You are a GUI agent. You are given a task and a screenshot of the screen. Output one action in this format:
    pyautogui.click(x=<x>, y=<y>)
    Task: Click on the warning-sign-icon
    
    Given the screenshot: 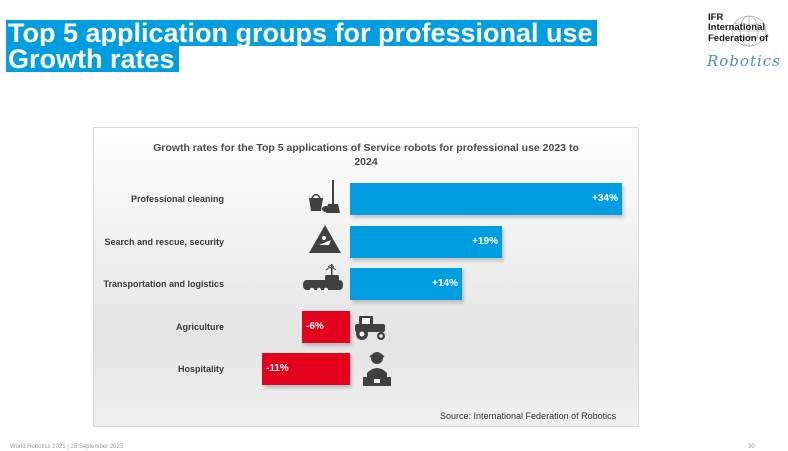 What is the action you would take?
    pyautogui.click(x=325, y=239)
    